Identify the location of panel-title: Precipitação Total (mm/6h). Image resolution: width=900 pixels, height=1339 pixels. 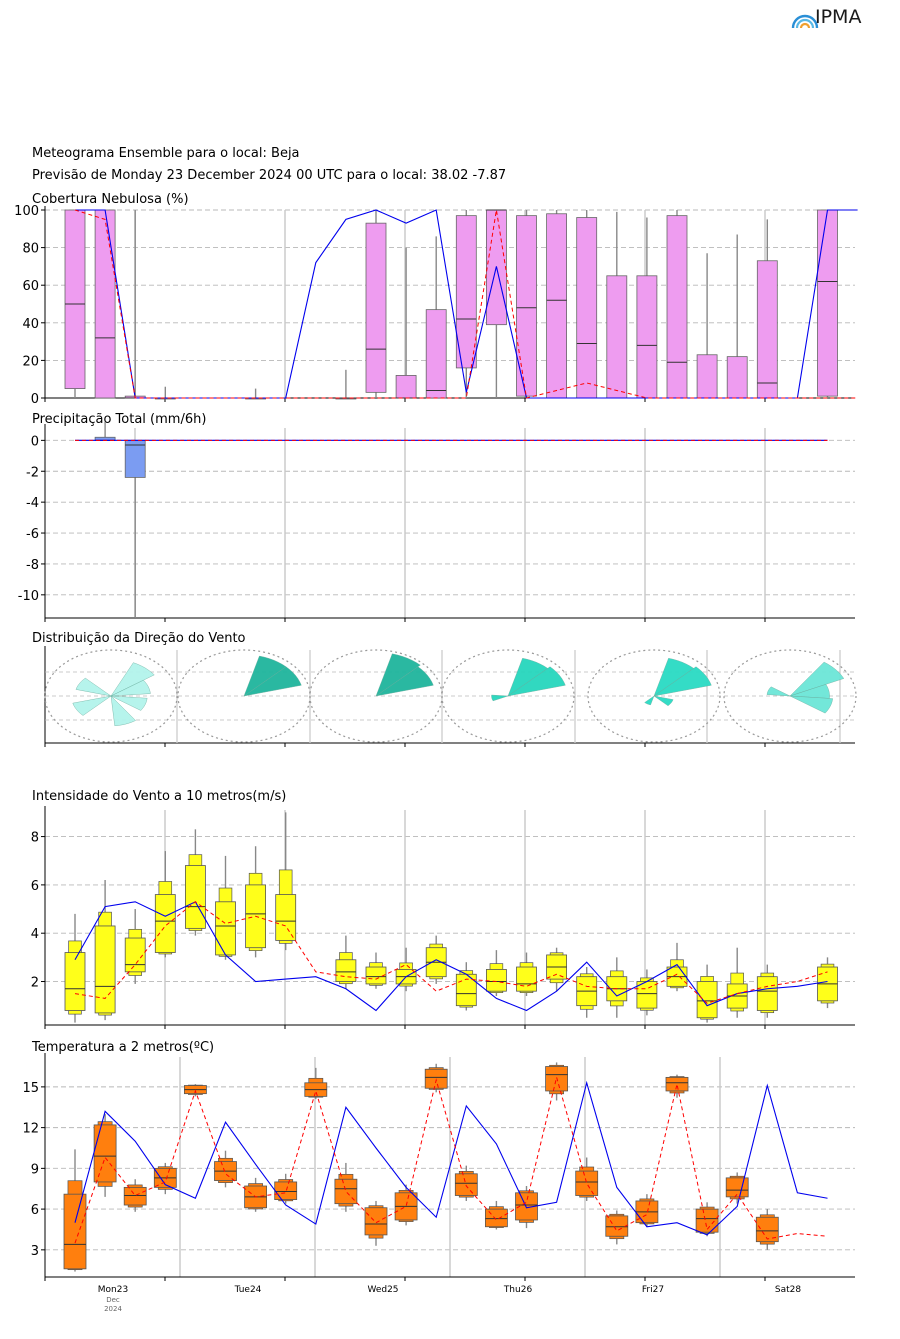
(119, 419).